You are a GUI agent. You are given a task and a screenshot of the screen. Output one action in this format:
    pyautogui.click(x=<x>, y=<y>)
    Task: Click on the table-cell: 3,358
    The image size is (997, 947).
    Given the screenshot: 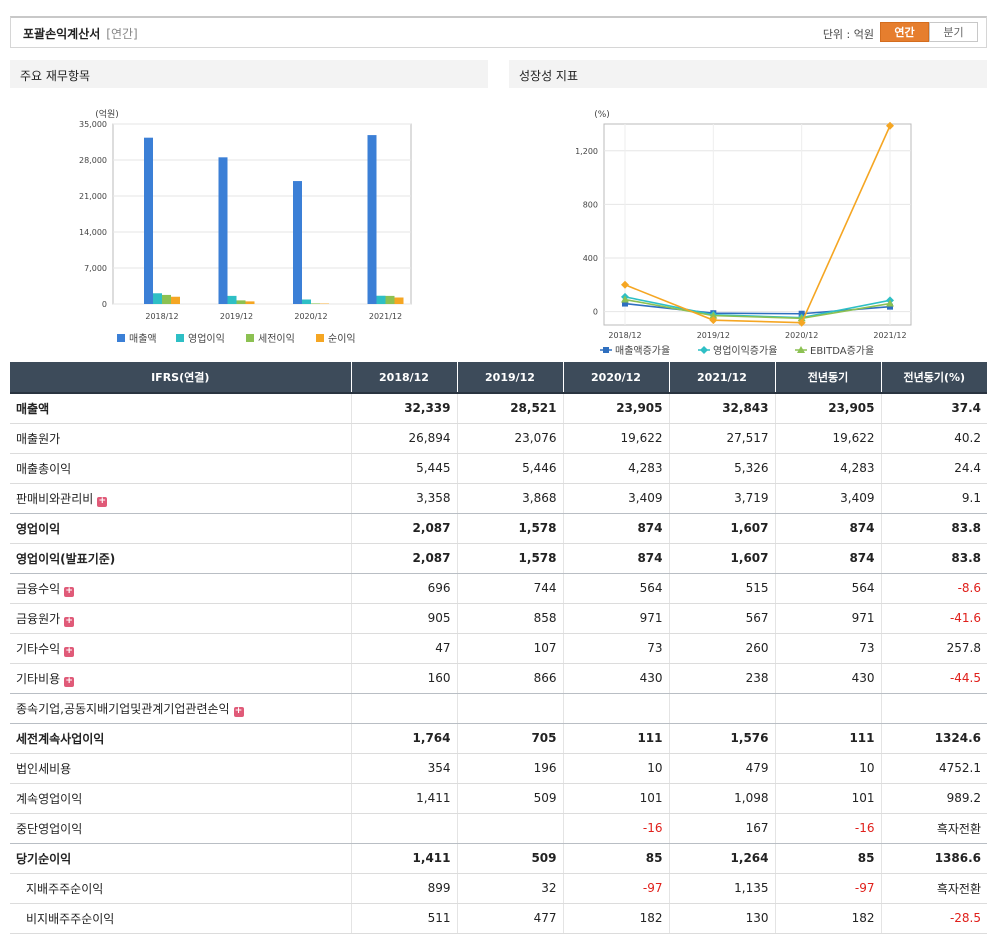 What is the action you would take?
    pyautogui.click(x=403, y=498)
    